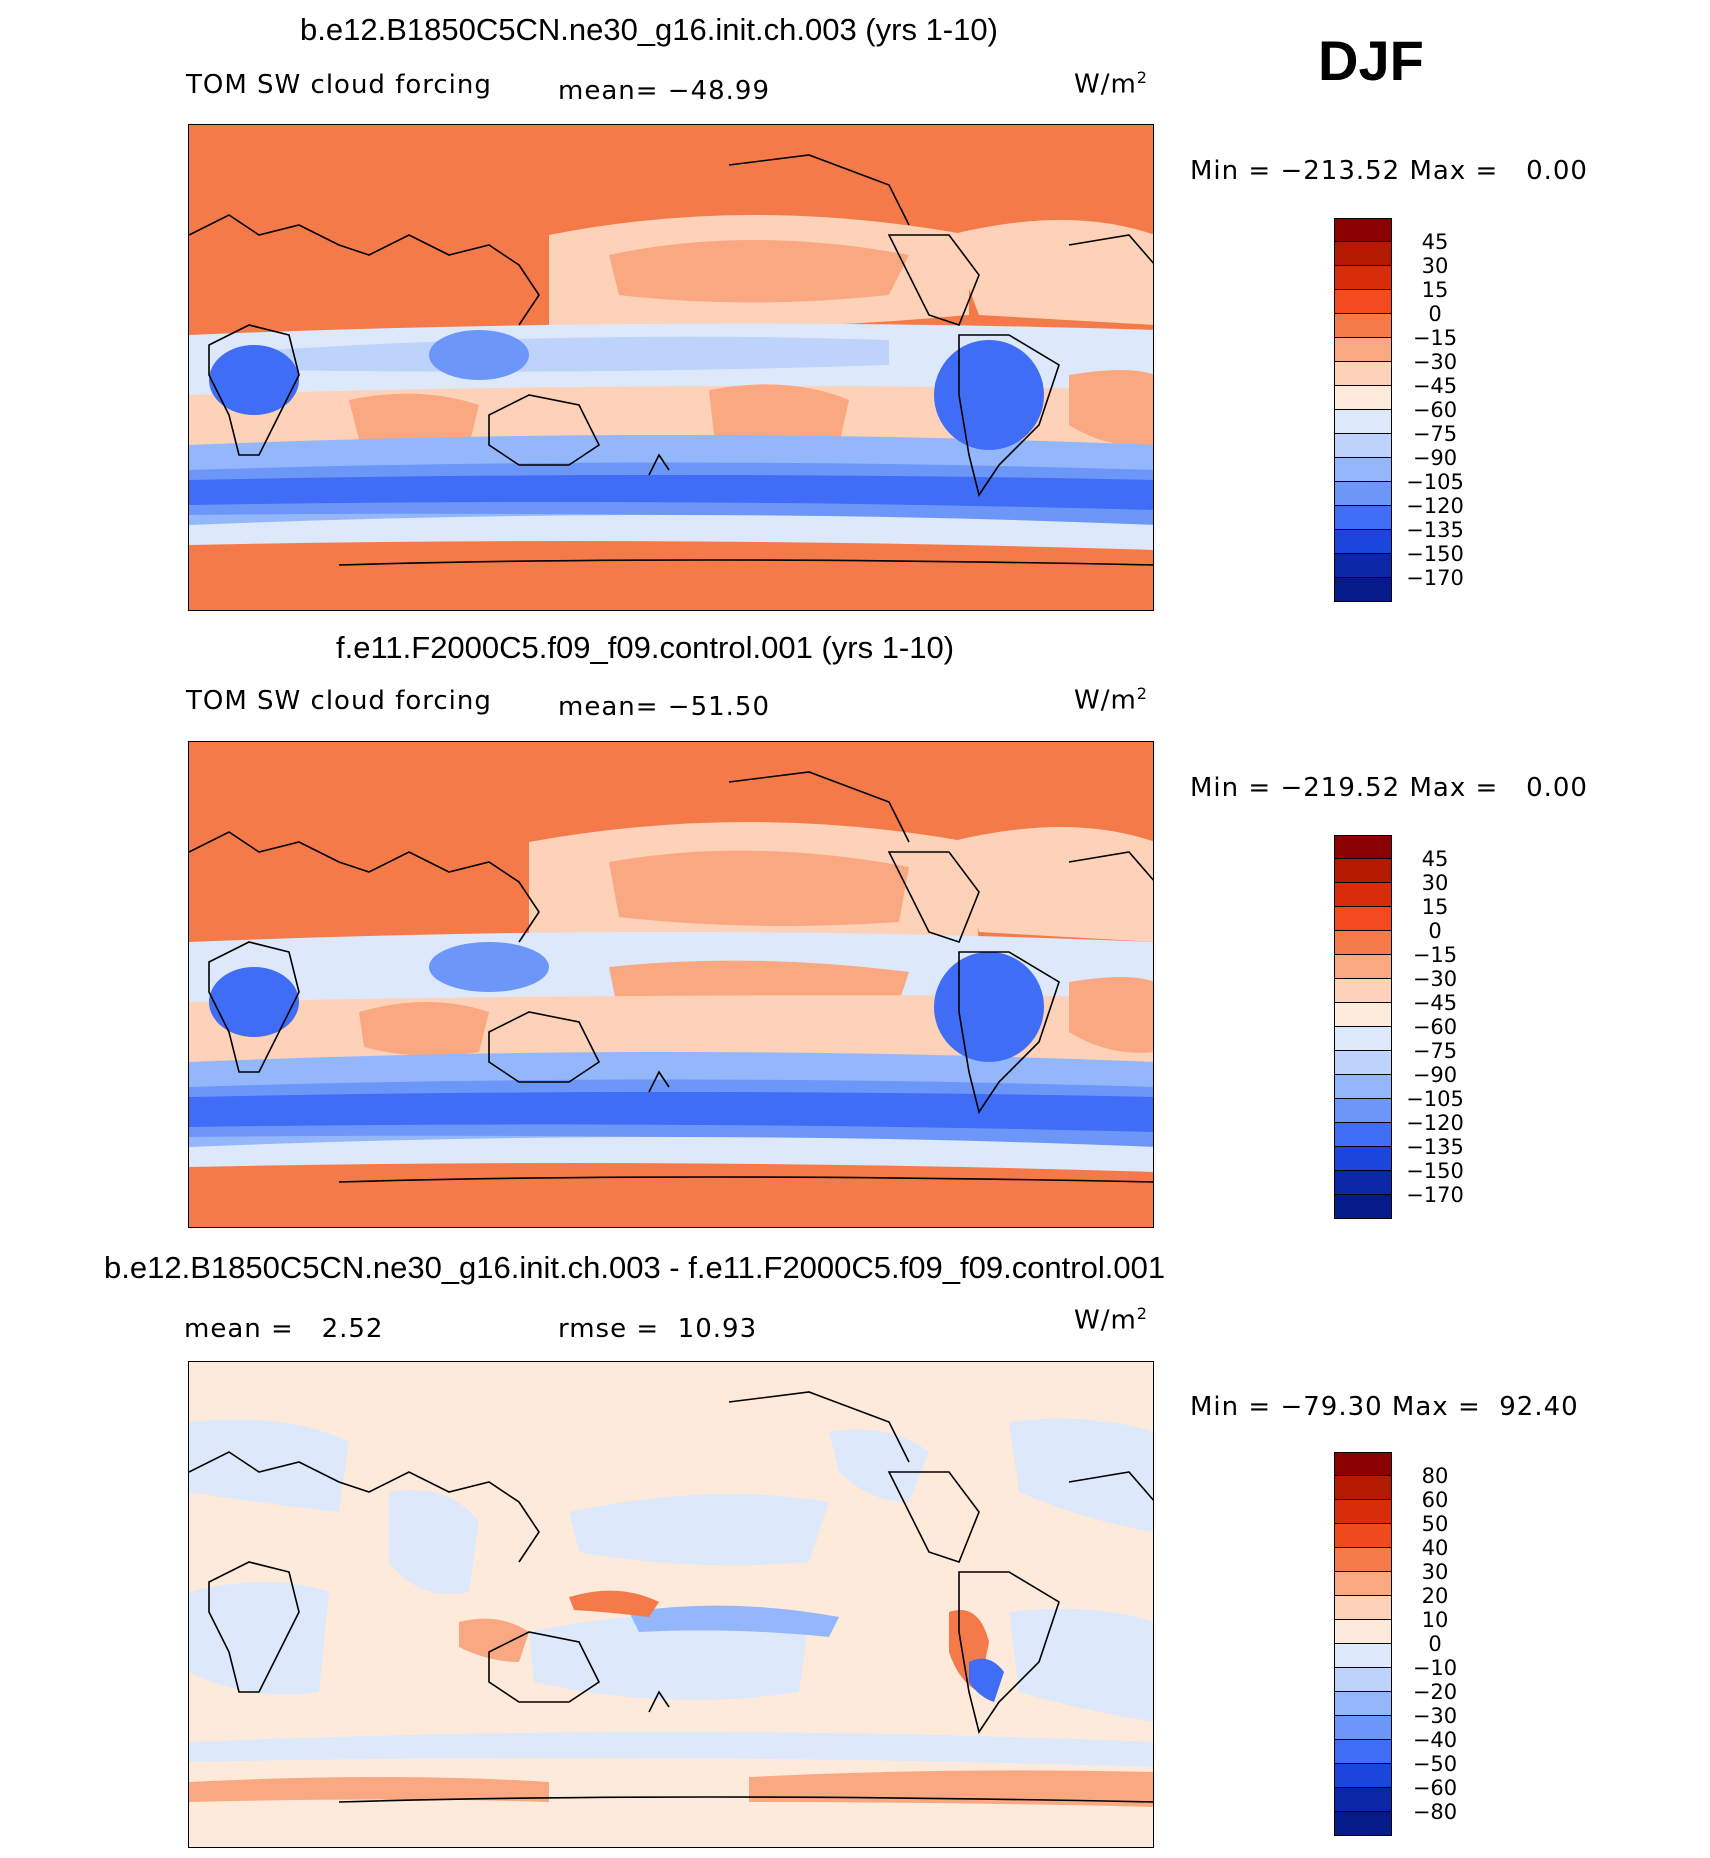 The width and height of the screenshot is (1710, 1858). I want to click on panel1-variable-label: TOM SW cloud forcing, so click(339, 85).